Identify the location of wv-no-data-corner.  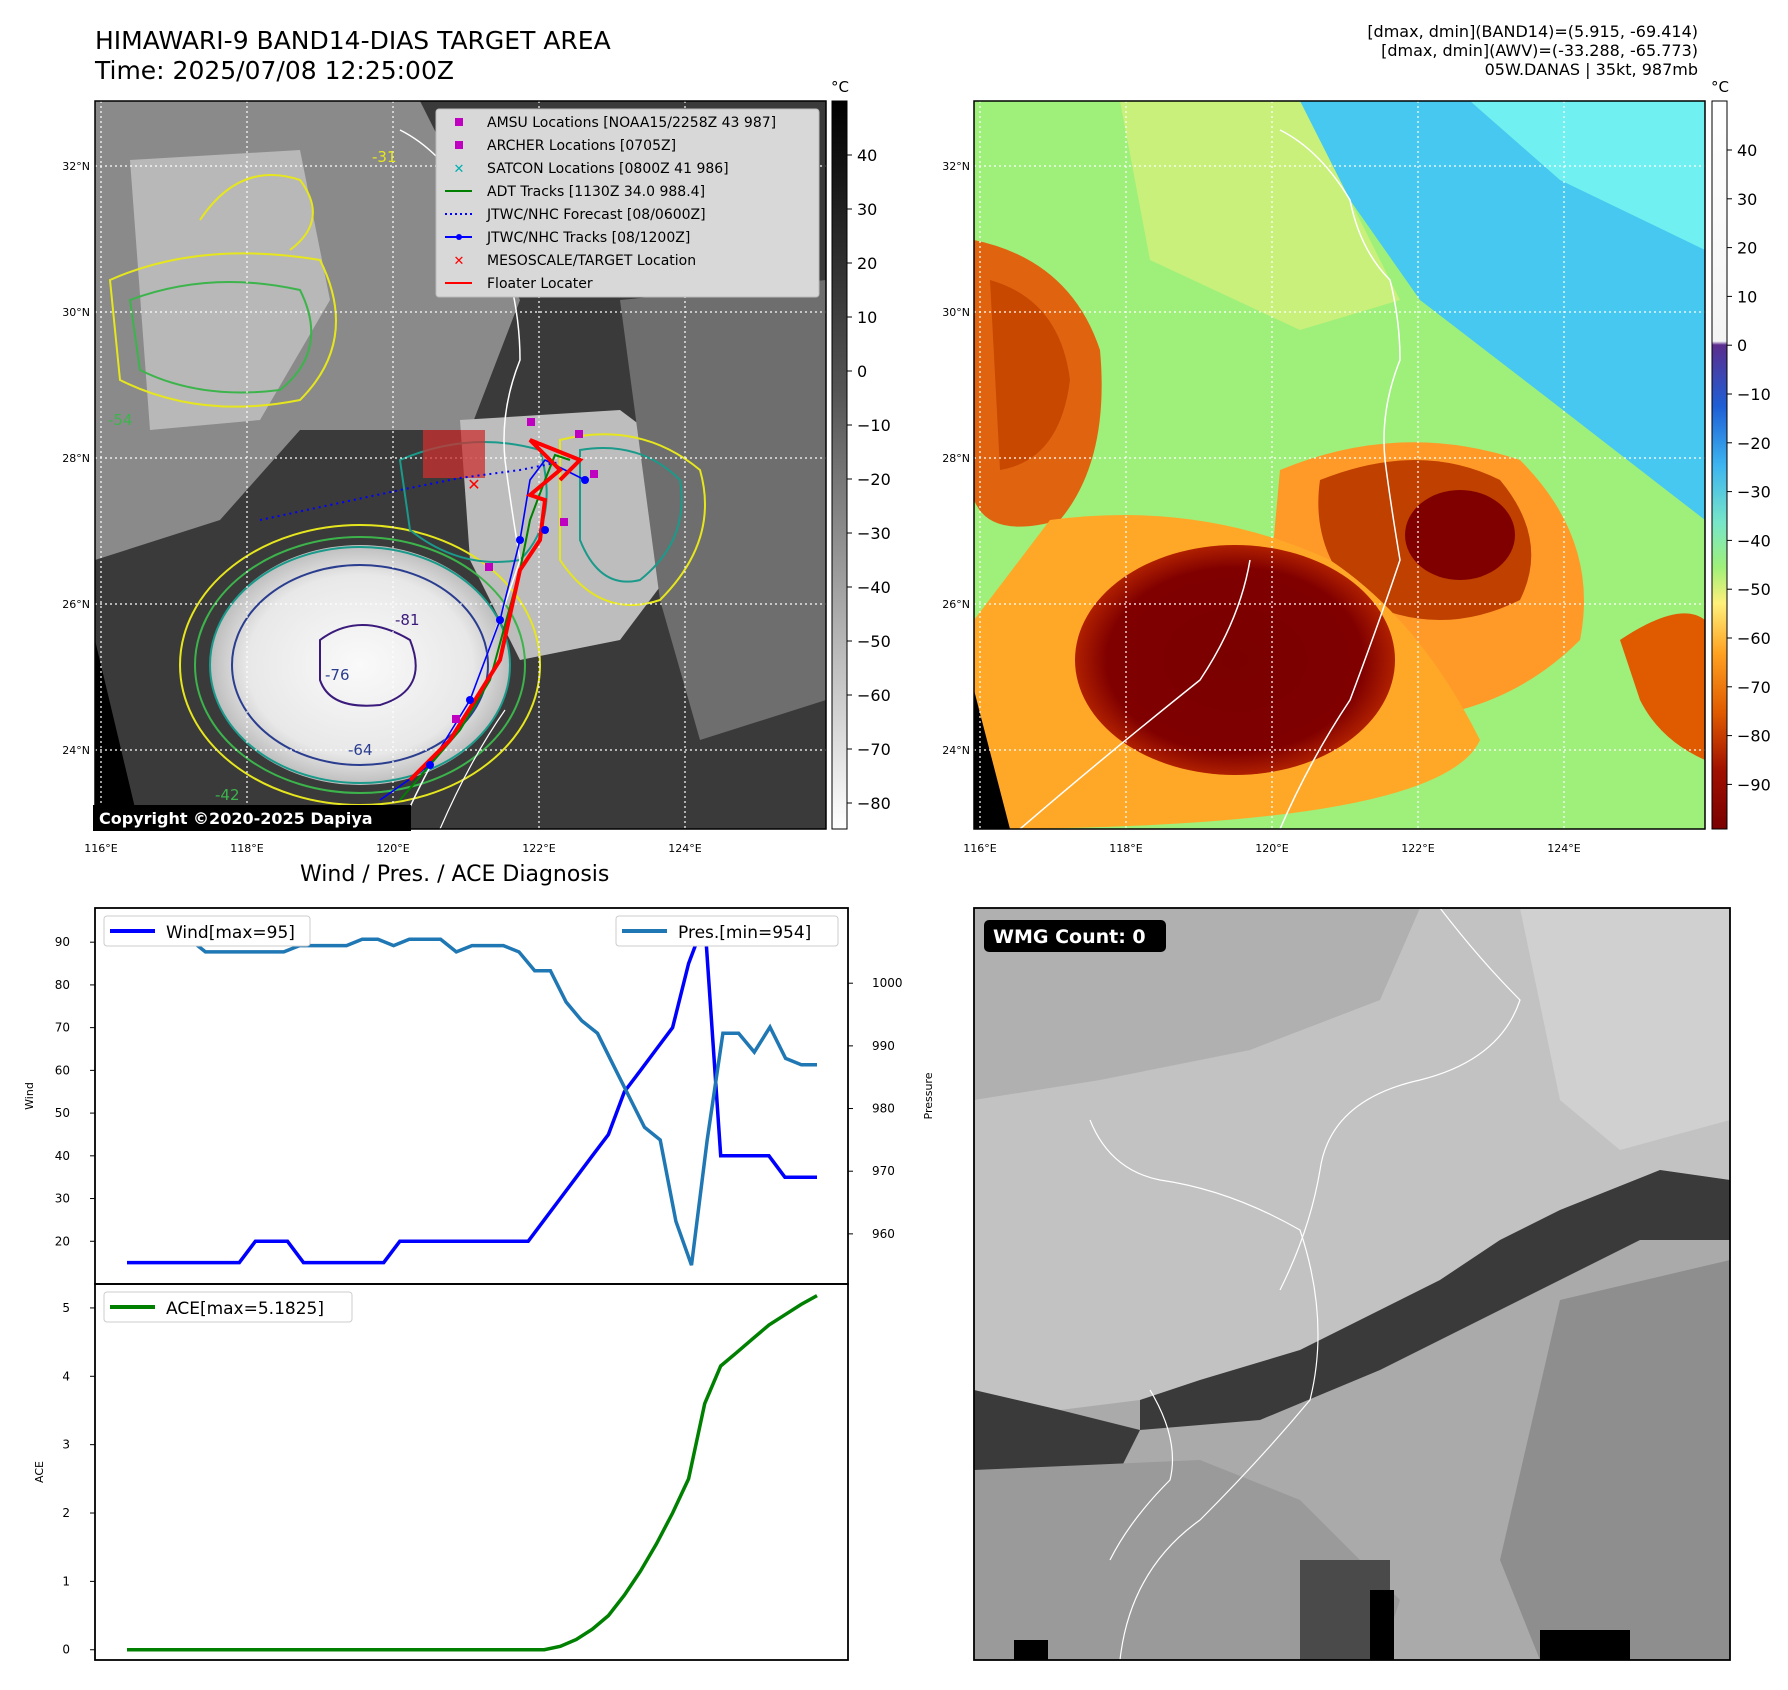
(992, 759).